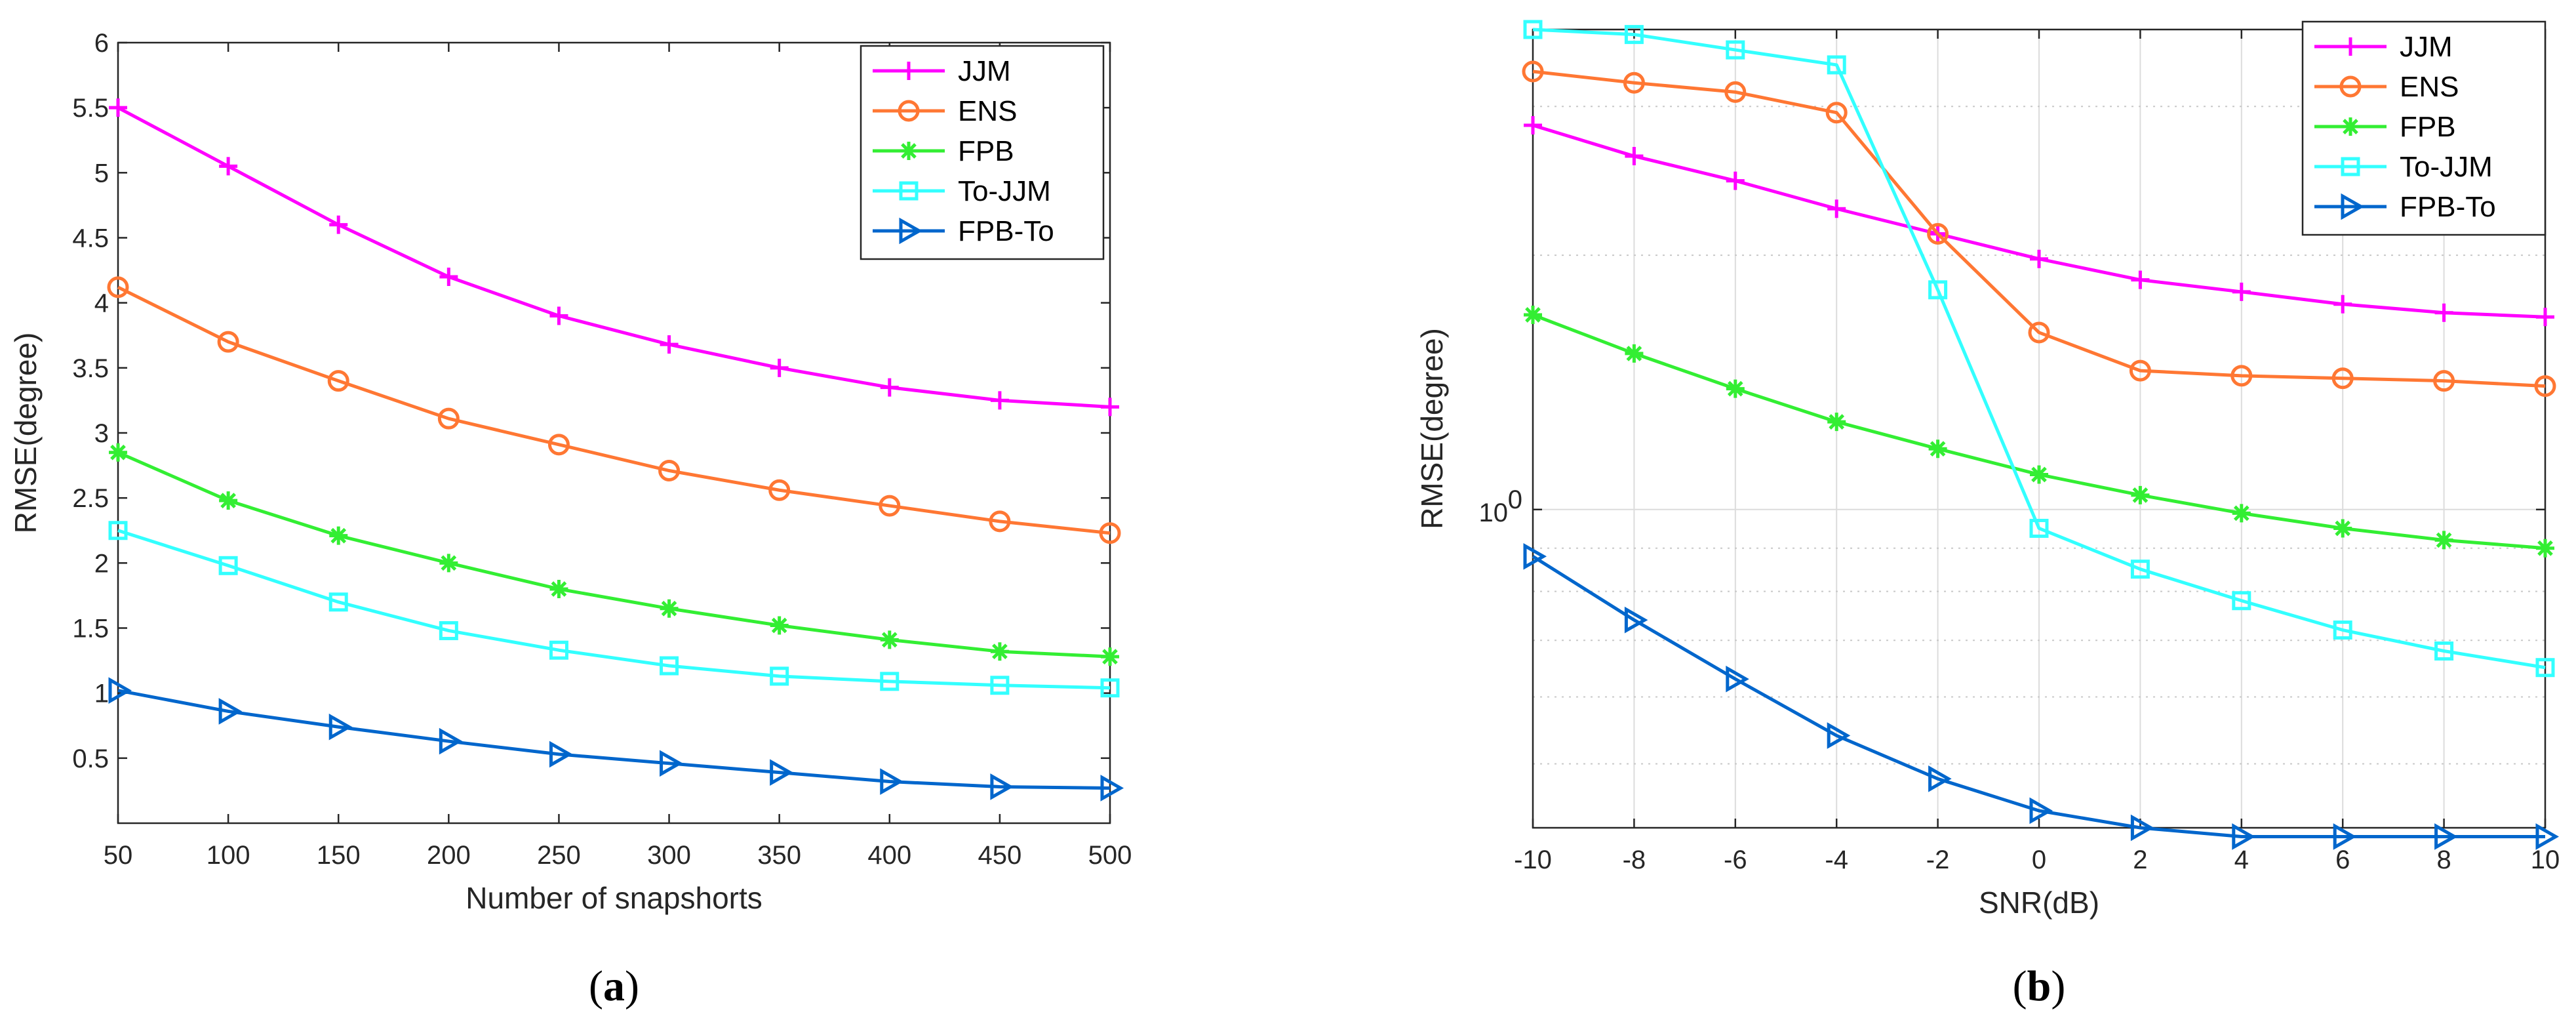  I want to click on legend-label: ENS, so click(987, 111).